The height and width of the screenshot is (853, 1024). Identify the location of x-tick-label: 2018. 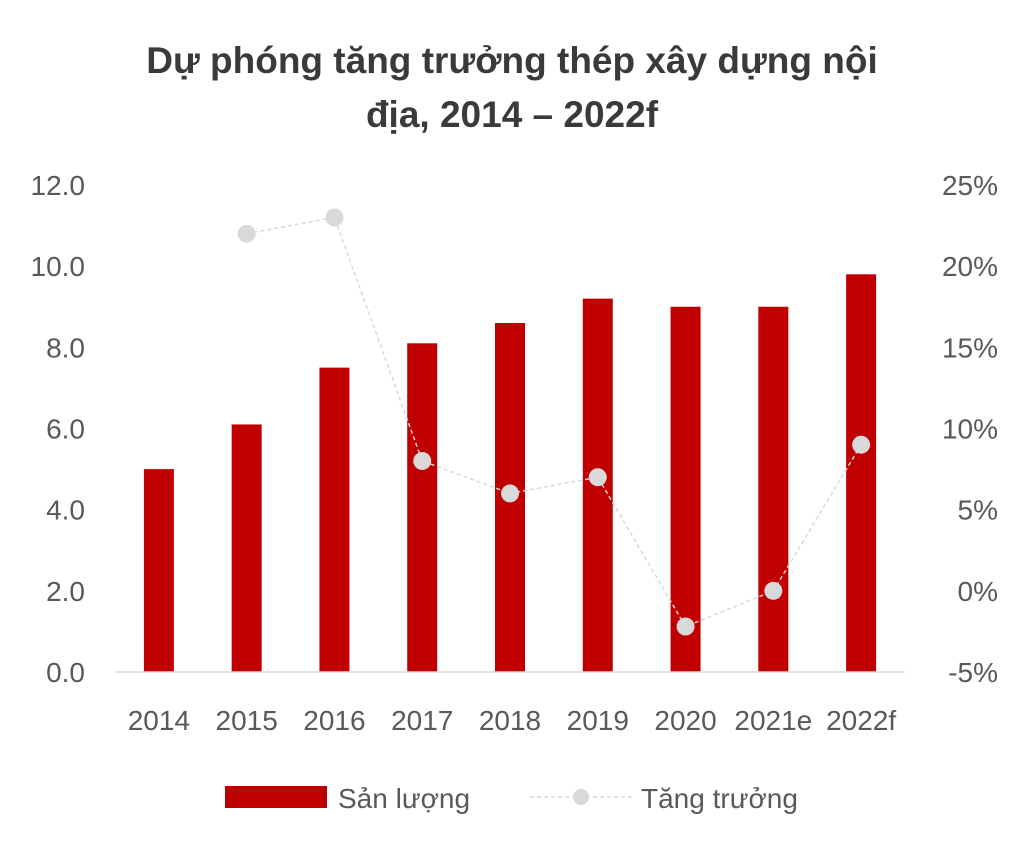
(510, 720).